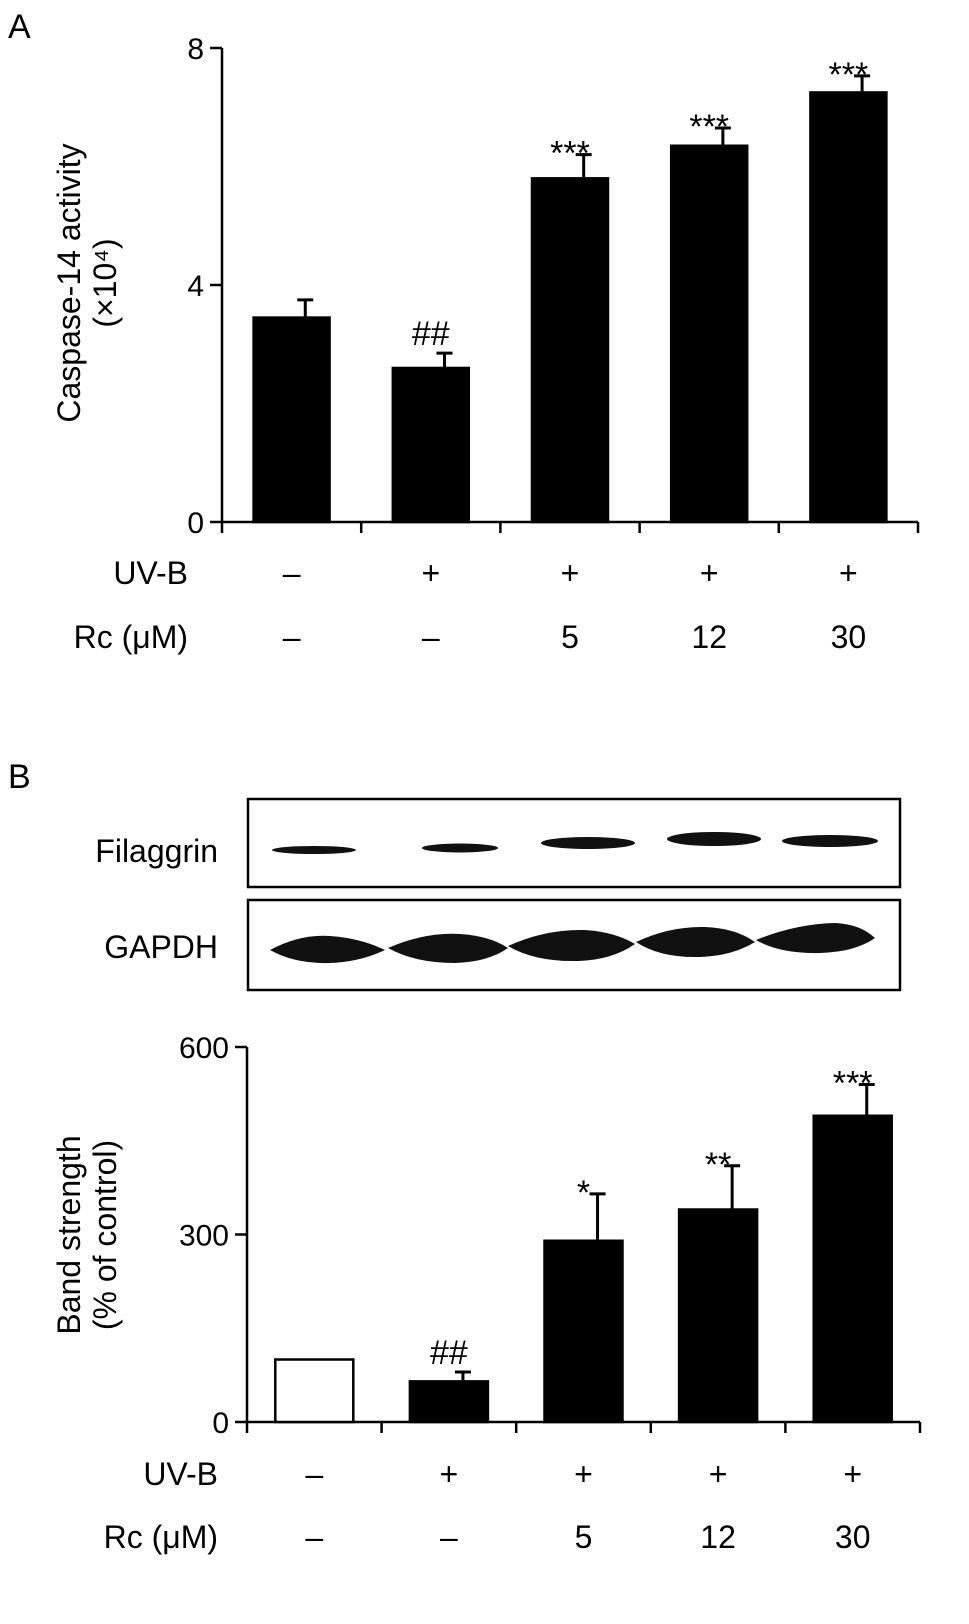  What do you see at coordinates (105, 1235) in the screenshot?
I see `panel-b-y-axis-sublabel: (% of control)` at bounding box center [105, 1235].